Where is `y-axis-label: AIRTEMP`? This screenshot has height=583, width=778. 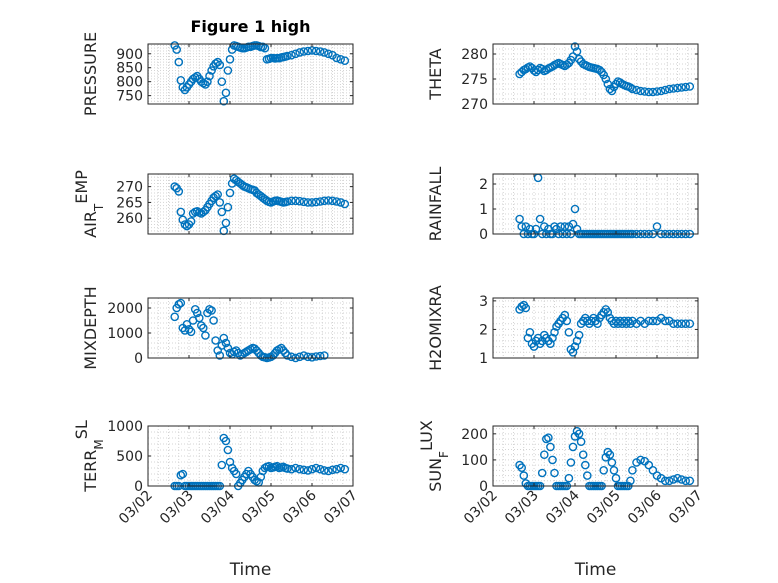
y-axis-label: AIRTEMP is located at coordinates (89, 204).